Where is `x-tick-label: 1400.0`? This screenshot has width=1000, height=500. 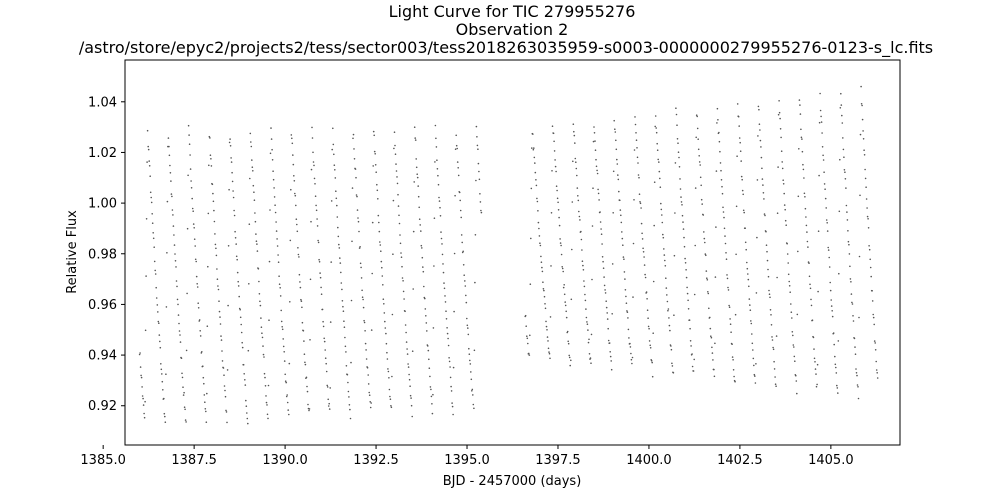
x-tick-label: 1400.0 is located at coordinates (649, 460).